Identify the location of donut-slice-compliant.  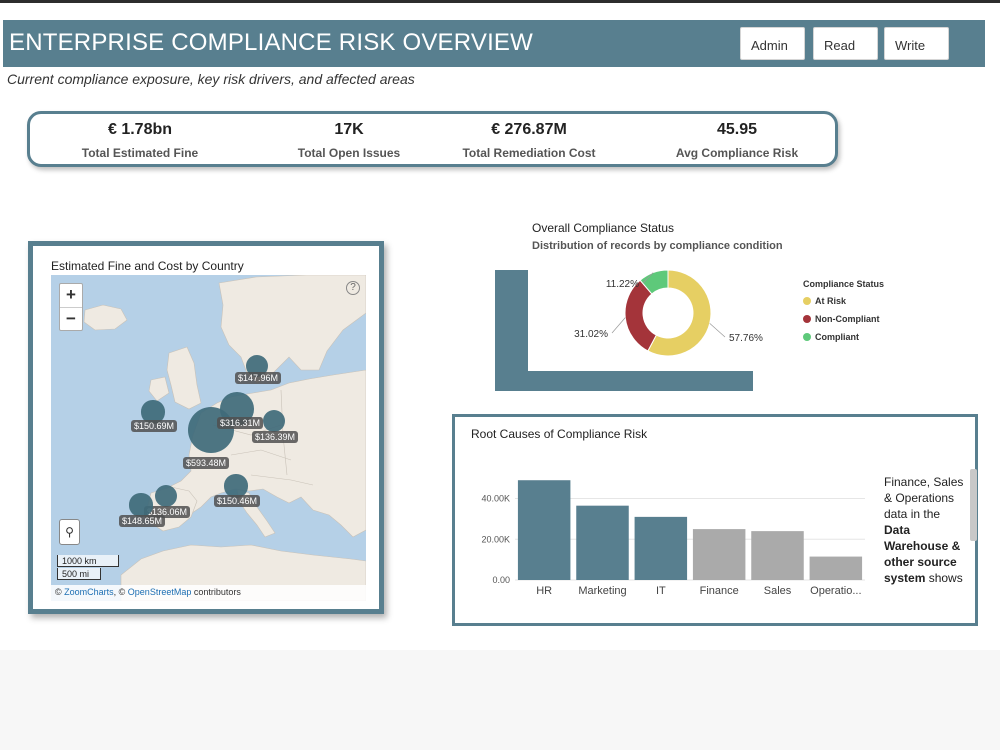
(654, 282).